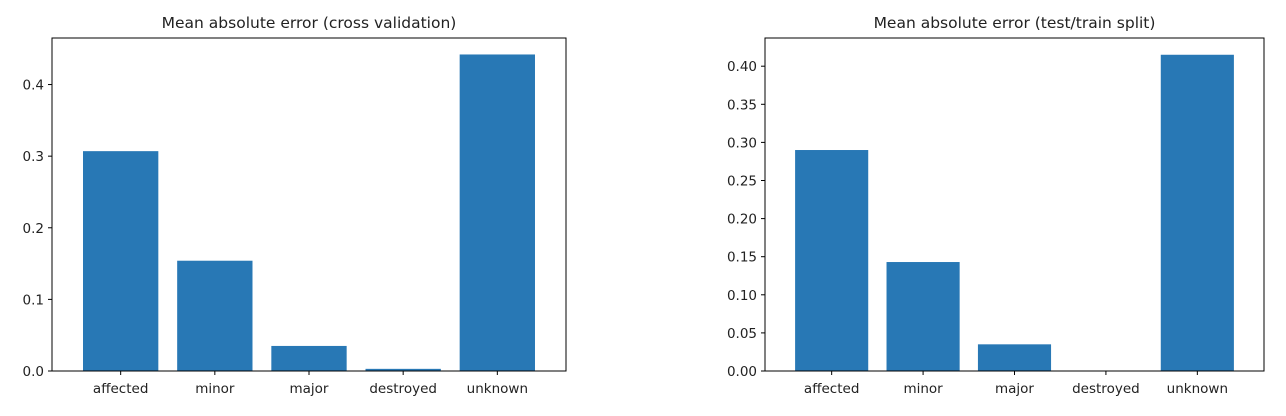  I want to click on y-tick-label: 0.1, so click(33, 300).